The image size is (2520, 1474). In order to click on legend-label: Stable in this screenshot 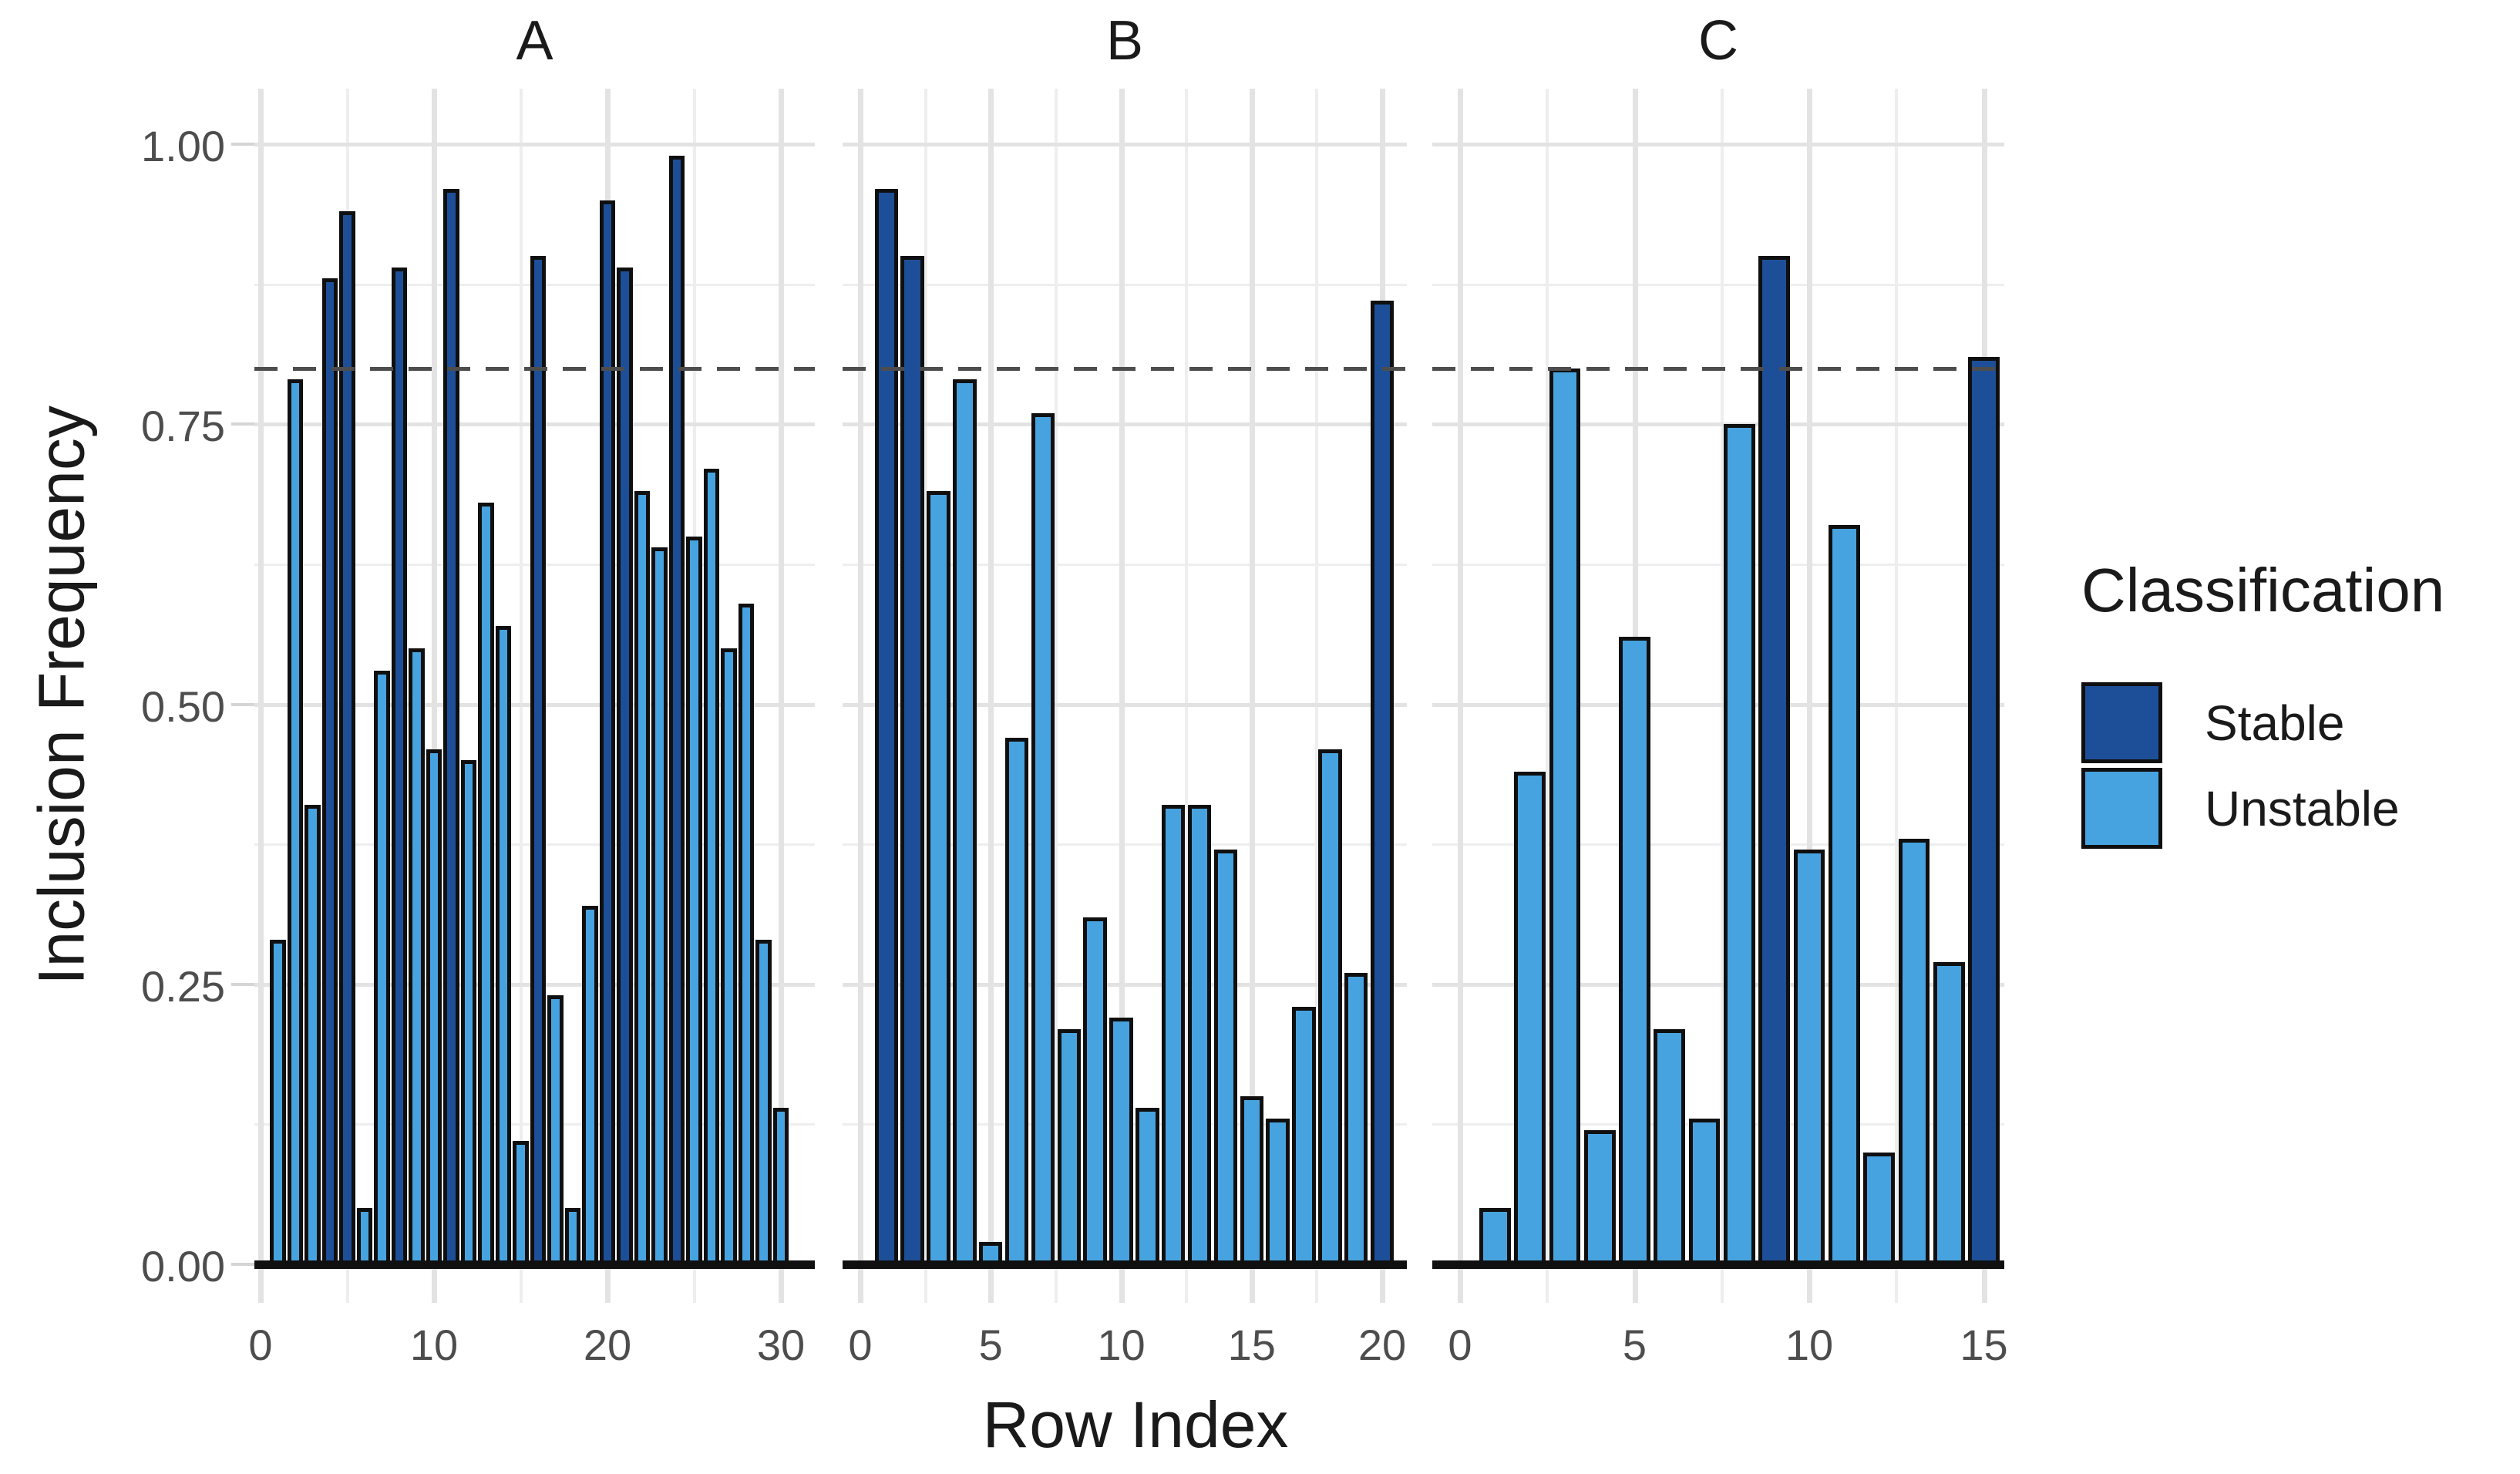, I will do `click(2275, 723)`.